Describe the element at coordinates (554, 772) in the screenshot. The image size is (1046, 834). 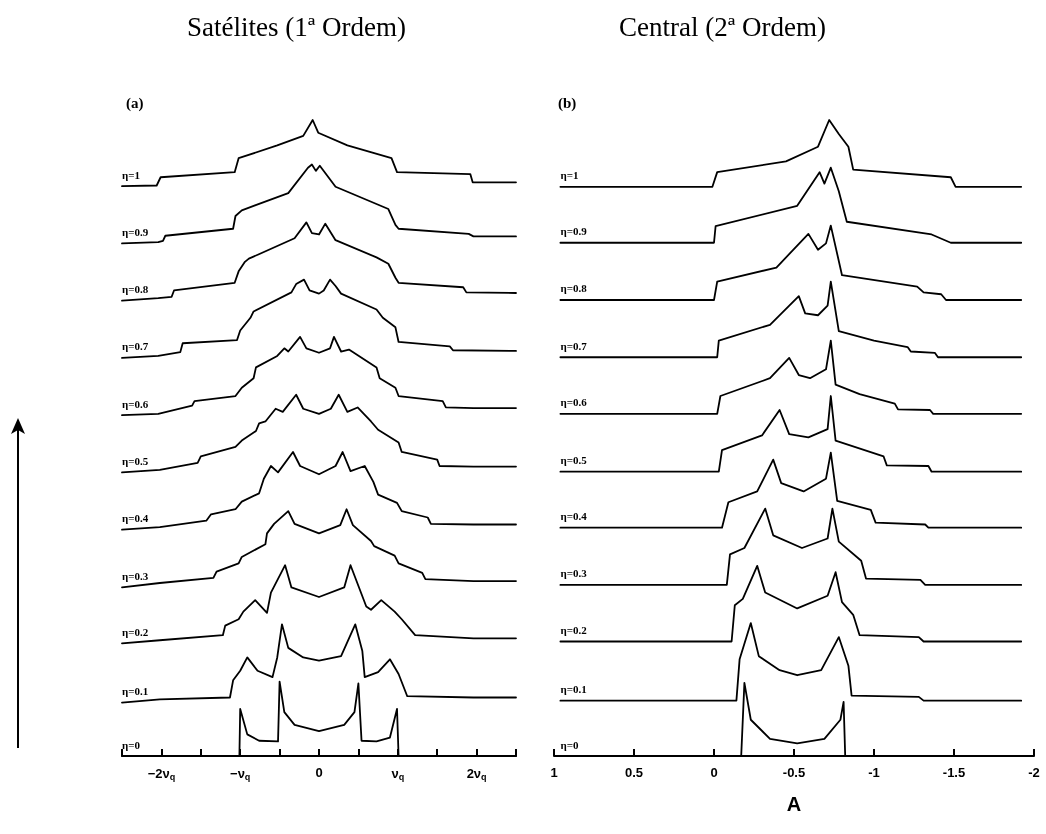
I see `x-tick-label: 1` at that location.